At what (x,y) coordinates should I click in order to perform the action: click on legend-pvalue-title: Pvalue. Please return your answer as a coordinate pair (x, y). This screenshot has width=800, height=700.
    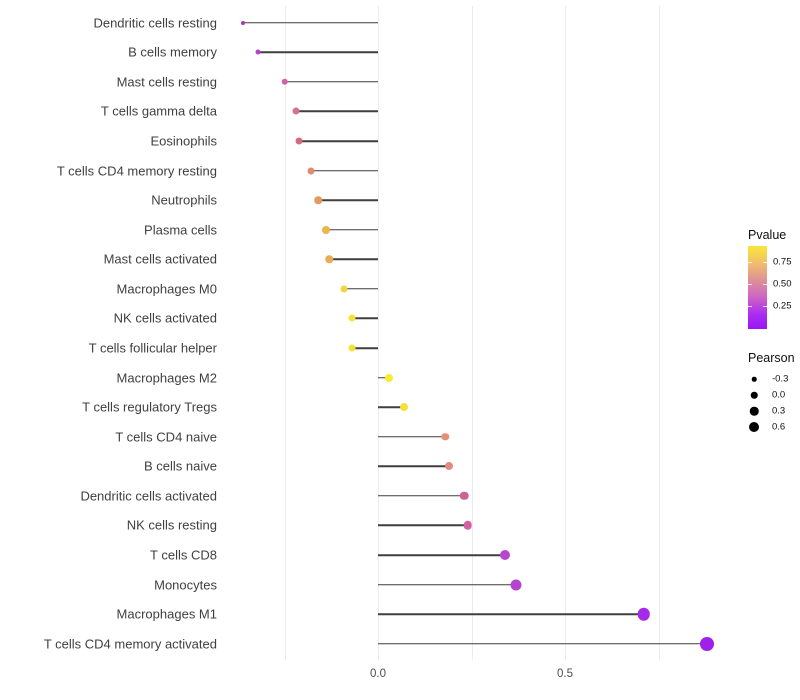
    Looking at the image, I should click on (767, 235).